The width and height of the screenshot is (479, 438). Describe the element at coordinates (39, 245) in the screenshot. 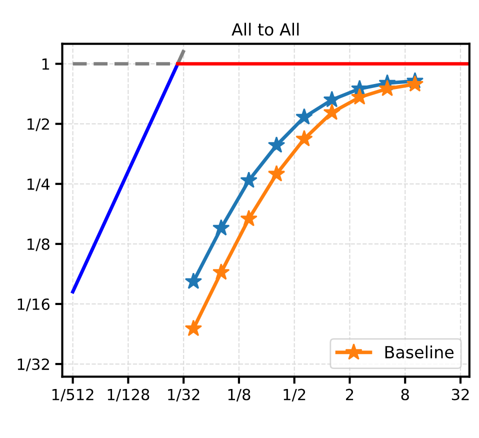

I see `y-tick-label: 1/8` at that location.